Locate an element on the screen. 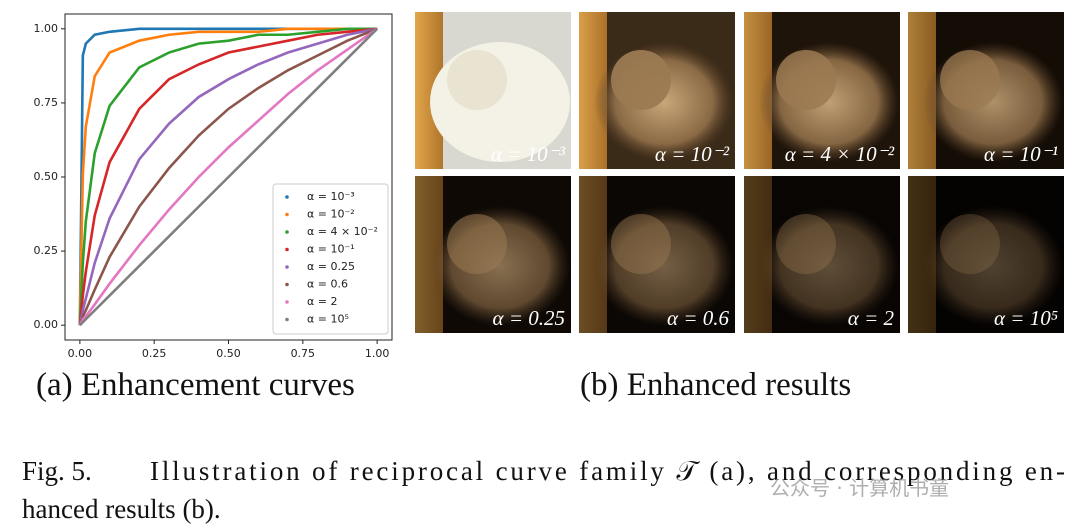 Image resolution: width=1080 pixels, height=527 pixels. legend-label: α = 10⁻³ is located at coordinates (331, 196).